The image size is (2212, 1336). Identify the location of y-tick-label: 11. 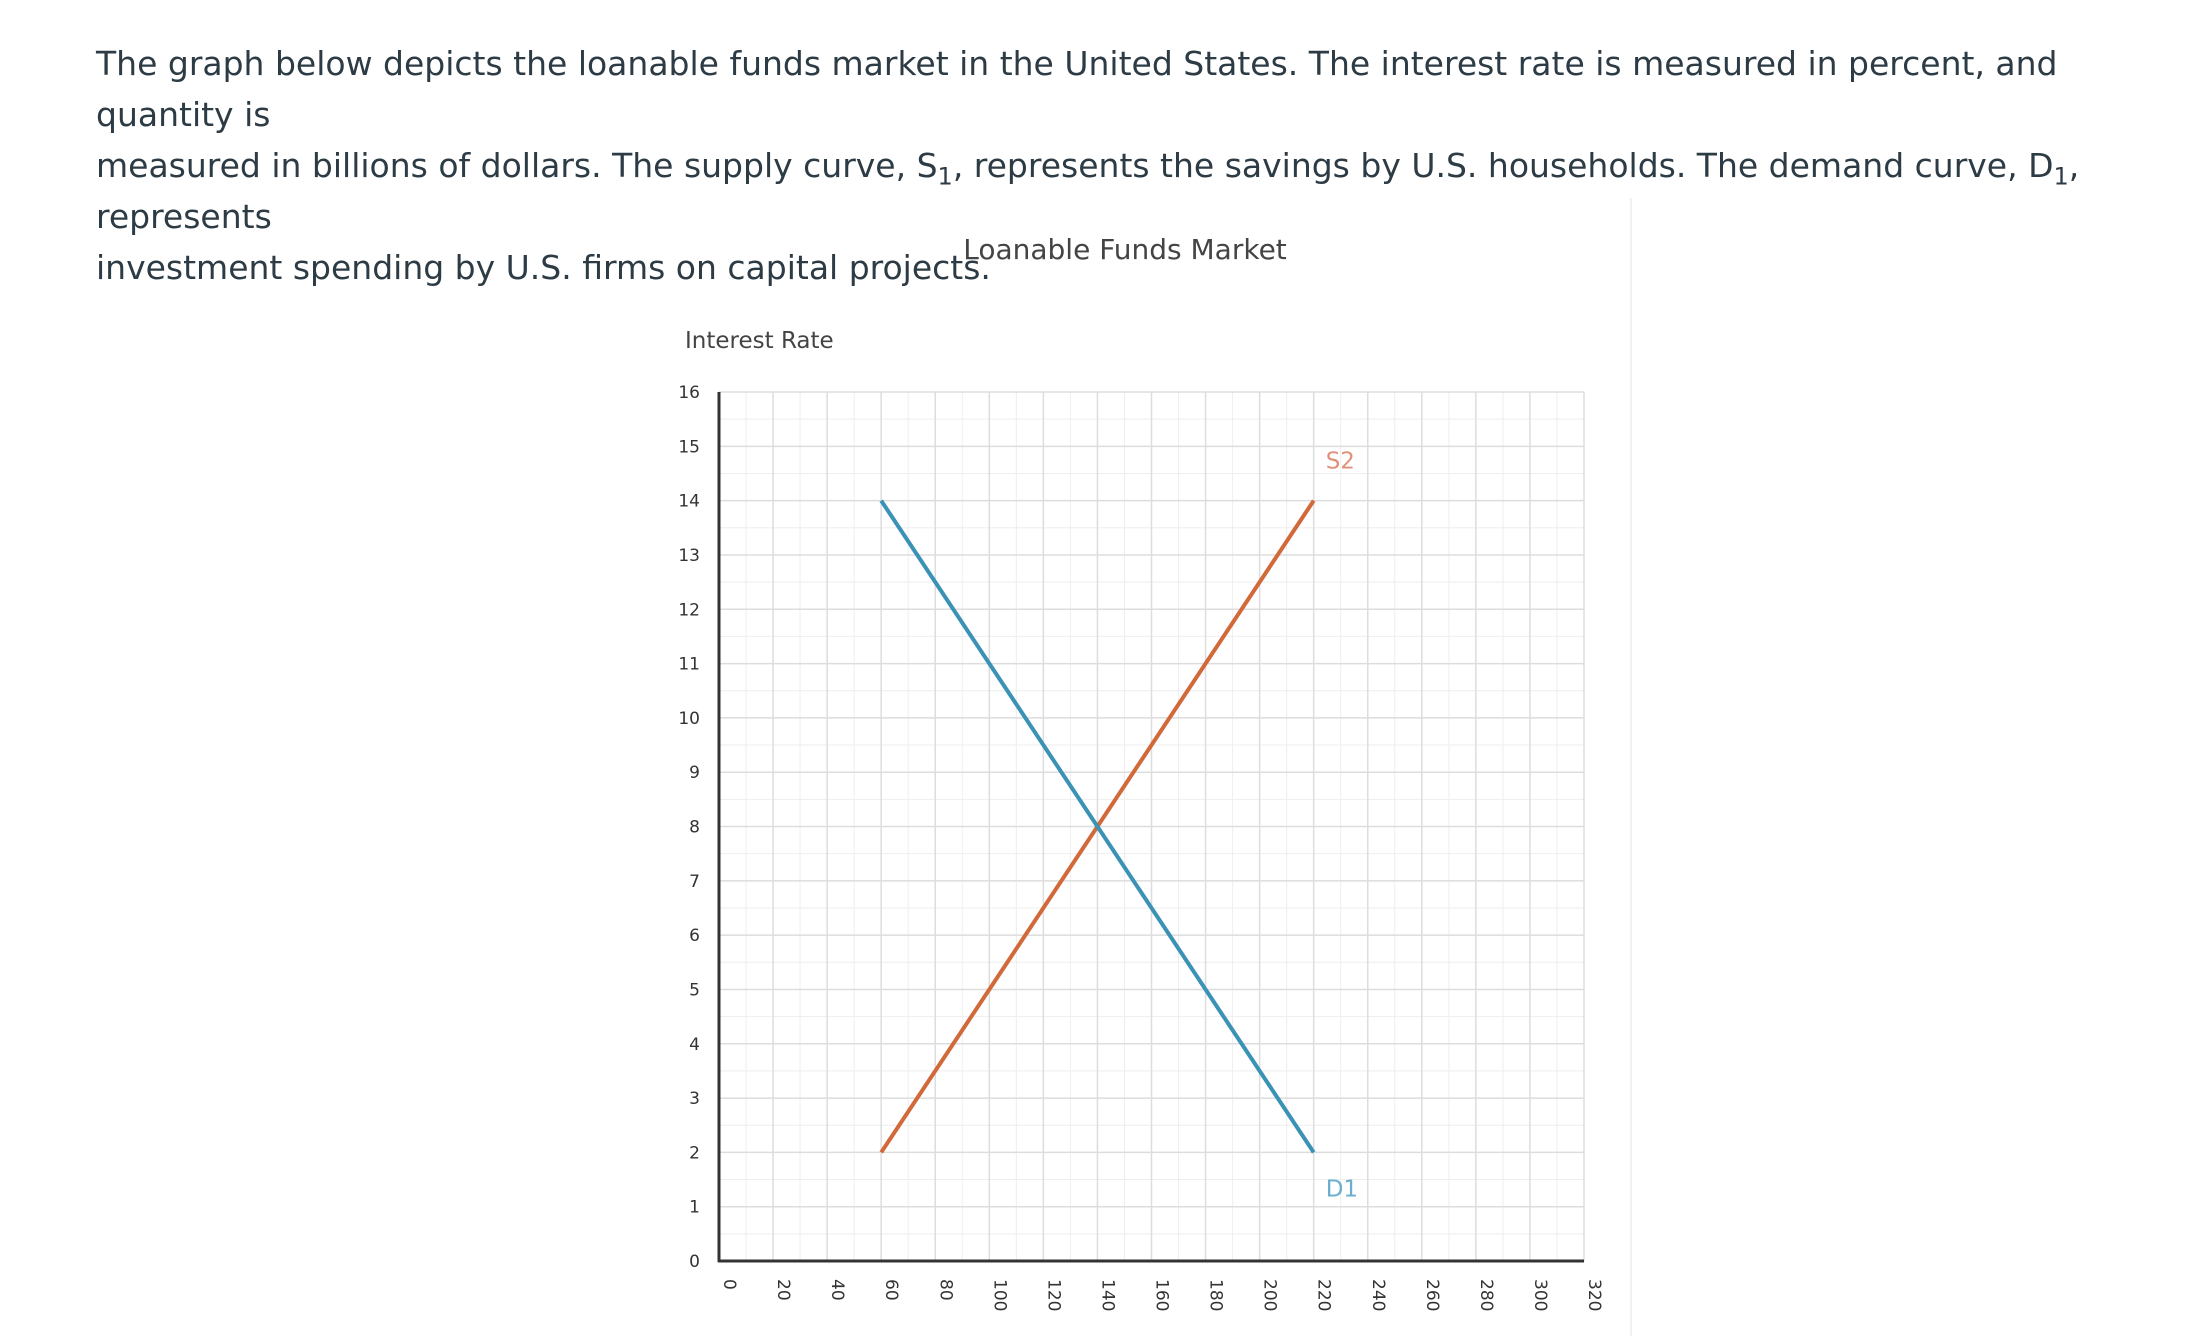
(689, 665).